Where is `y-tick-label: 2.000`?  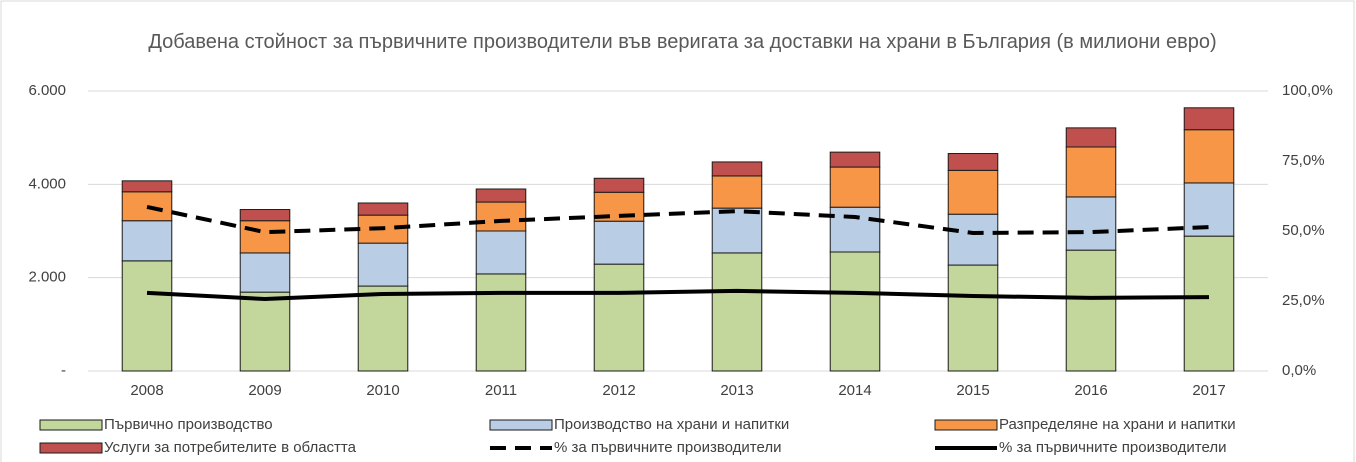 y-tick-label: 2.000 is located at coordinates (47, 277).